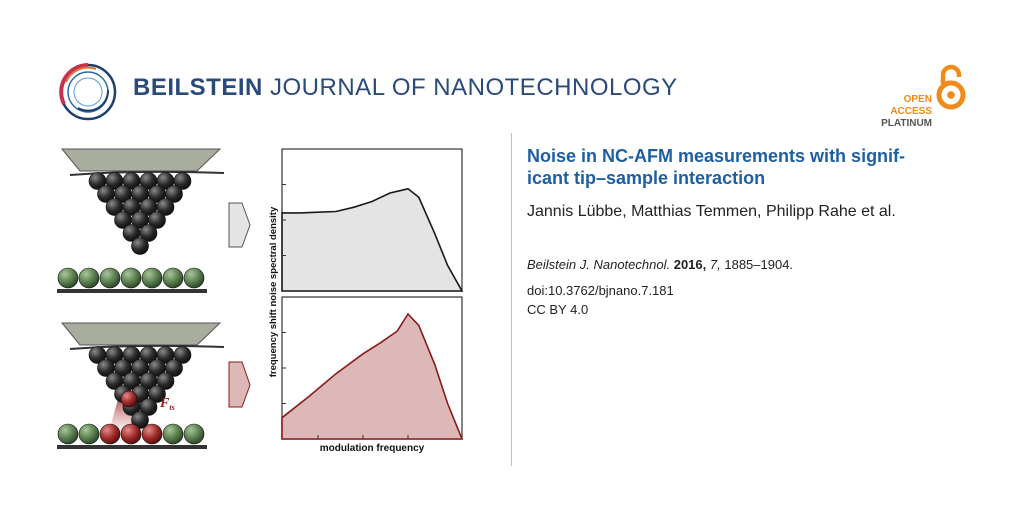 The height and width of the screenshot is (512, 1024). Describe the element at coordinates (140, 213) in the screenshot. I see `afm-tip-top` at that location.